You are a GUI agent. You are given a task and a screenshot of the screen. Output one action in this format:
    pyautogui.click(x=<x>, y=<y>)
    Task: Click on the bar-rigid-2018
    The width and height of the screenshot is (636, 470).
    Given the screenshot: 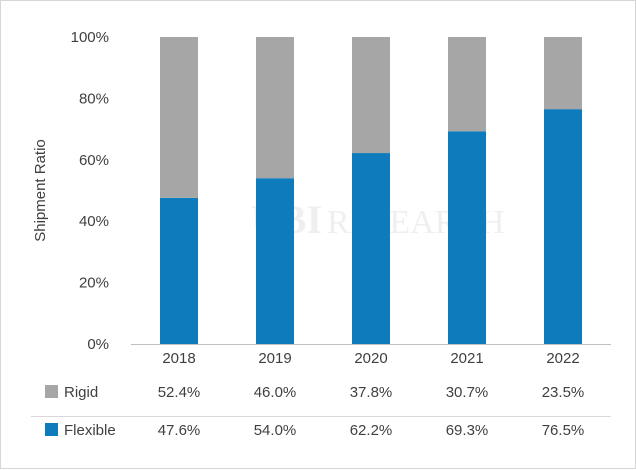 What is the action you would take?
    pyautogui.click(x=179, y=117)
    